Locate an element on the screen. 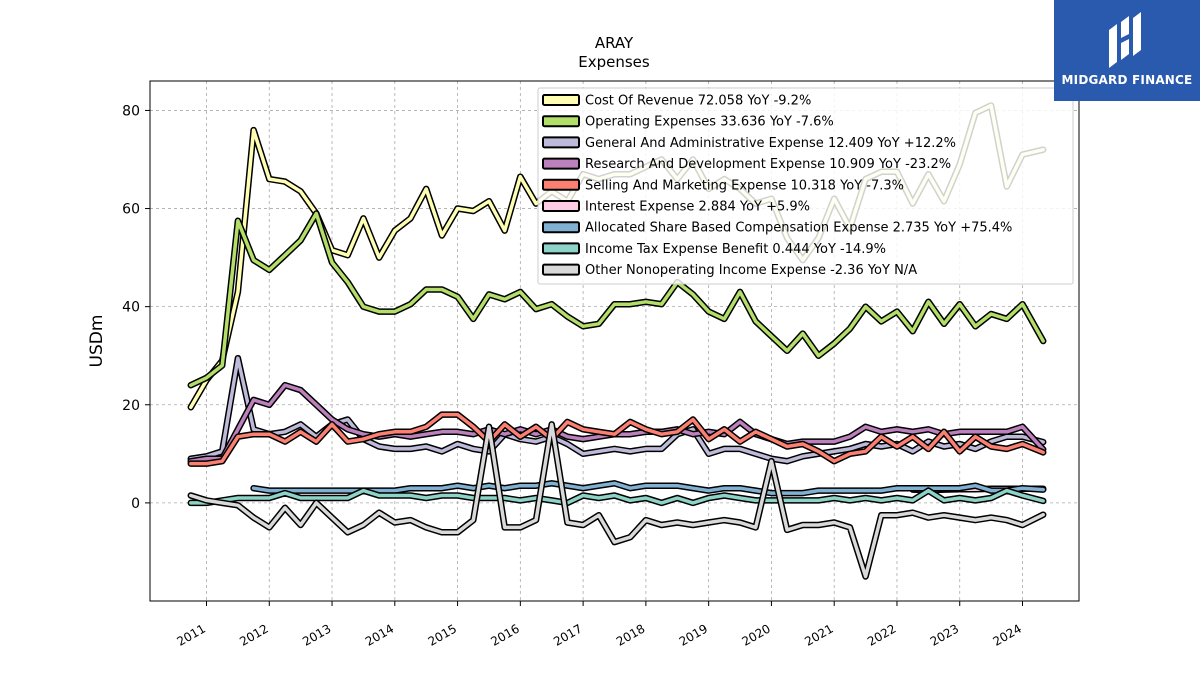  y-tick-label: 60 is located at coordinates (131, 210).